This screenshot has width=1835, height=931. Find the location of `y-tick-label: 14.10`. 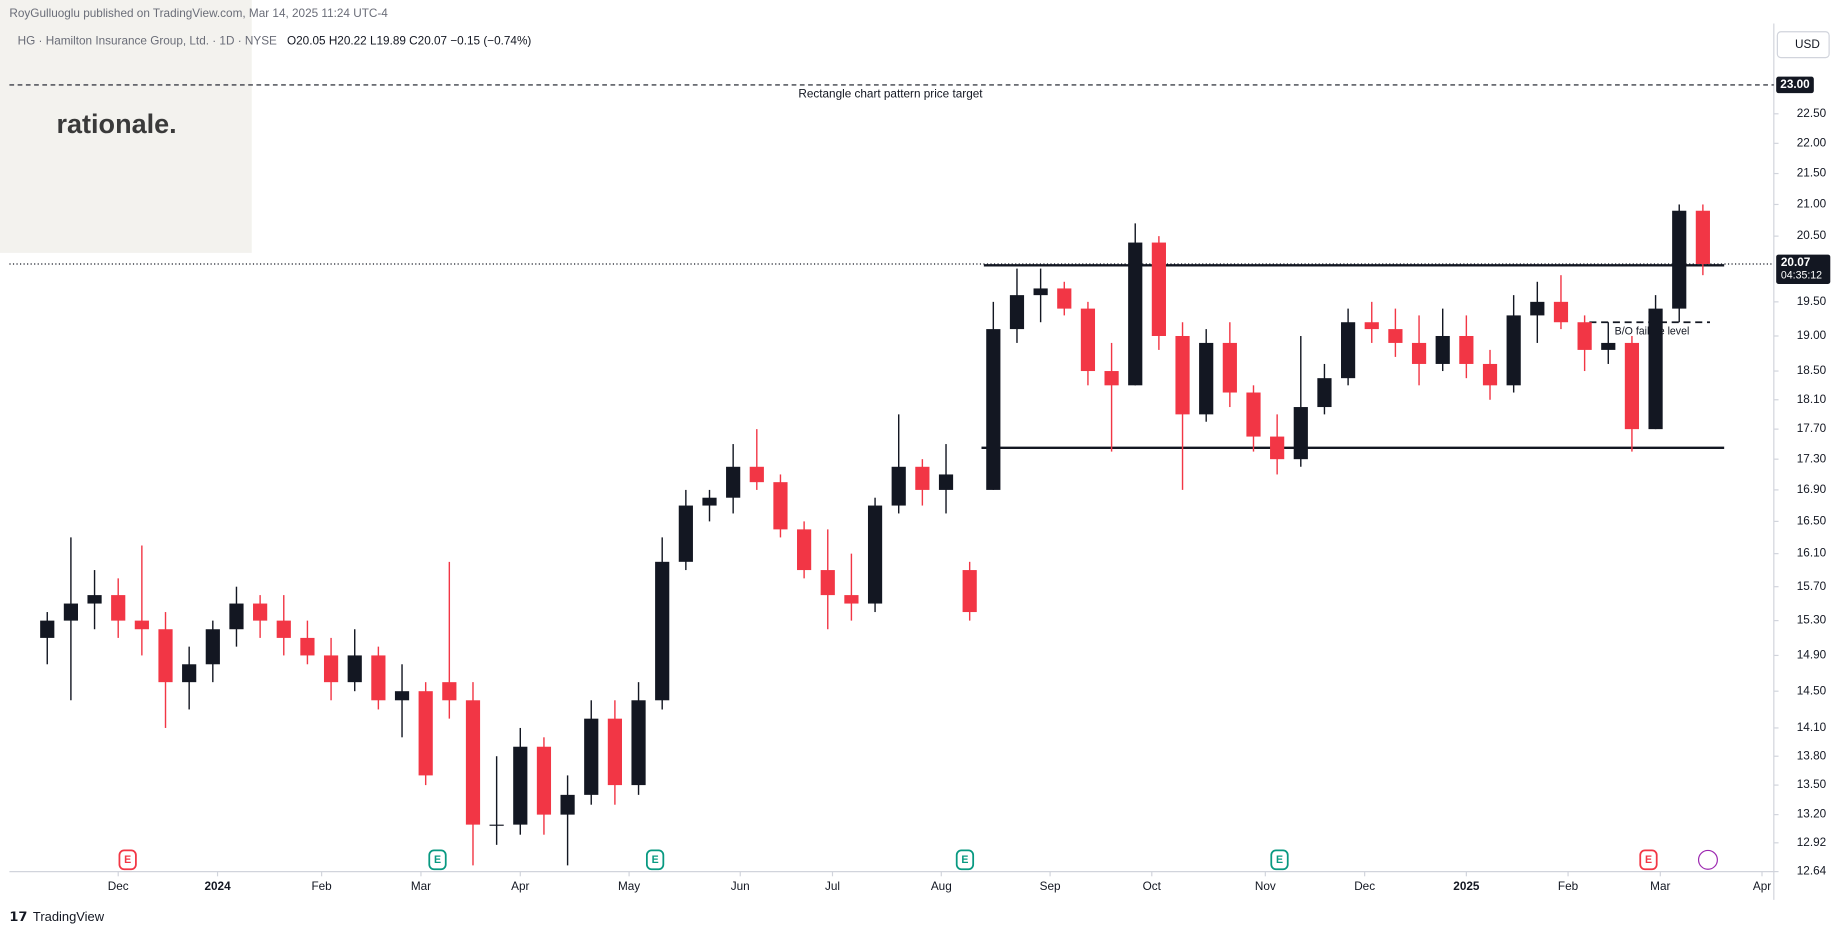

y-tick-label: 14.10 is located at coordinates (1812, 727).